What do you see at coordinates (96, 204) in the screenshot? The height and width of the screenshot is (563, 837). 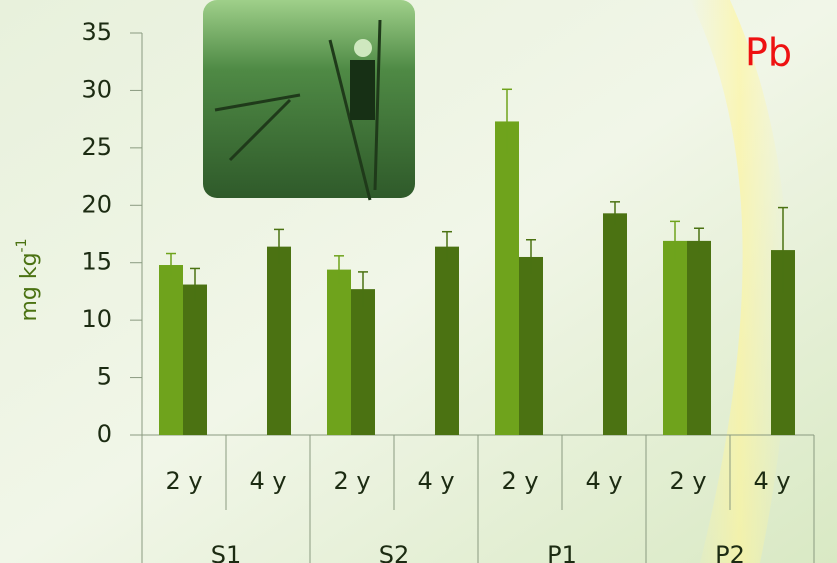 I see `y-tick-label: 20` at bounding box center [96, 204].